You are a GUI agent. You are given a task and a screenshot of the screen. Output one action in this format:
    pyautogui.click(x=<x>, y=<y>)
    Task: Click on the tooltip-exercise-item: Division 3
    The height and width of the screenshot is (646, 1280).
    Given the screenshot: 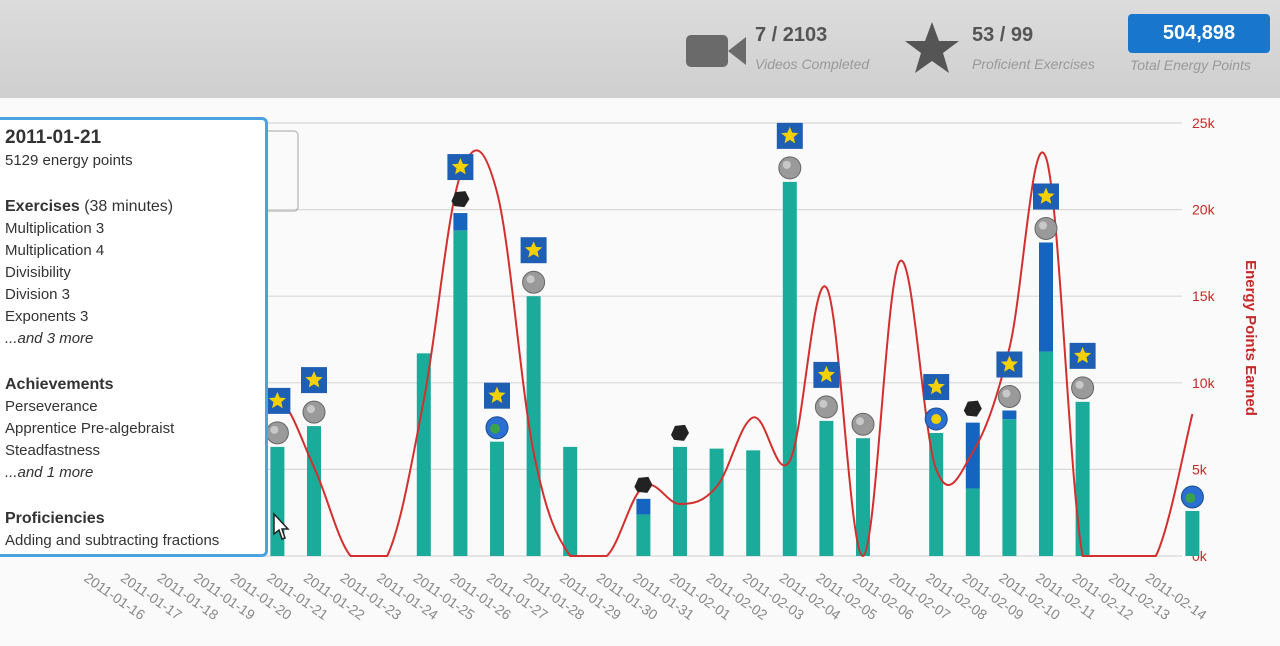 What is the action you would take?
    pyautogui.click(x=38, y=294)
    